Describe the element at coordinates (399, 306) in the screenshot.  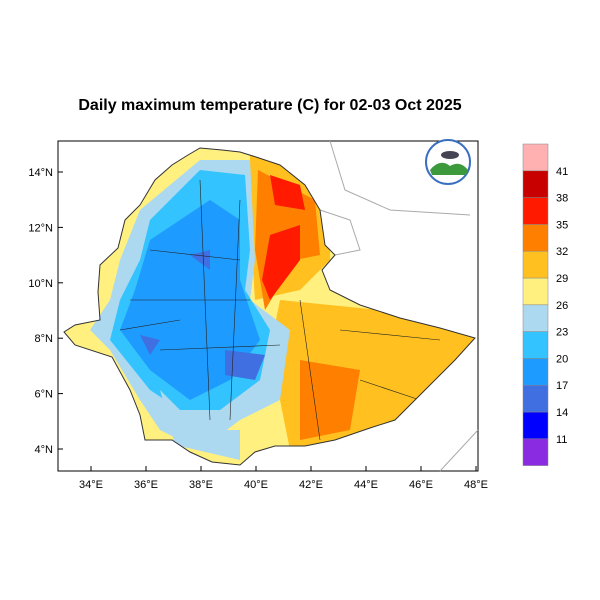
I see `neighbor-coastline` at that location.